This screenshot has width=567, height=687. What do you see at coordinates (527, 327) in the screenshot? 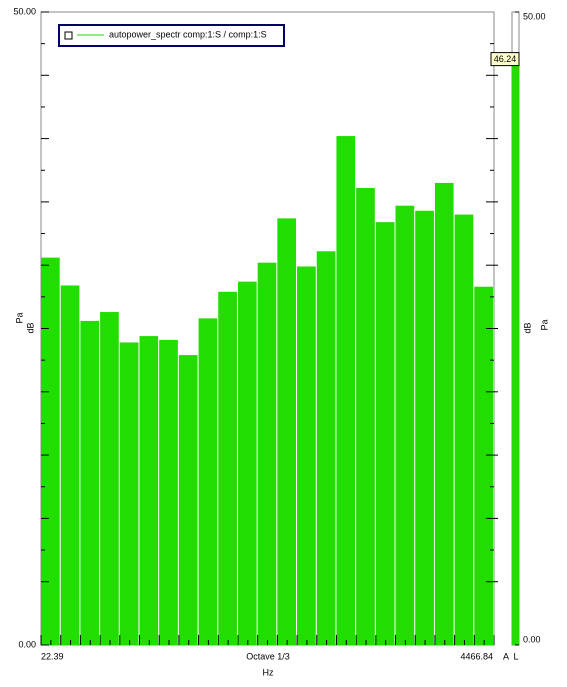
I see `y-label-right: dB` at bounding box center [527, 327].